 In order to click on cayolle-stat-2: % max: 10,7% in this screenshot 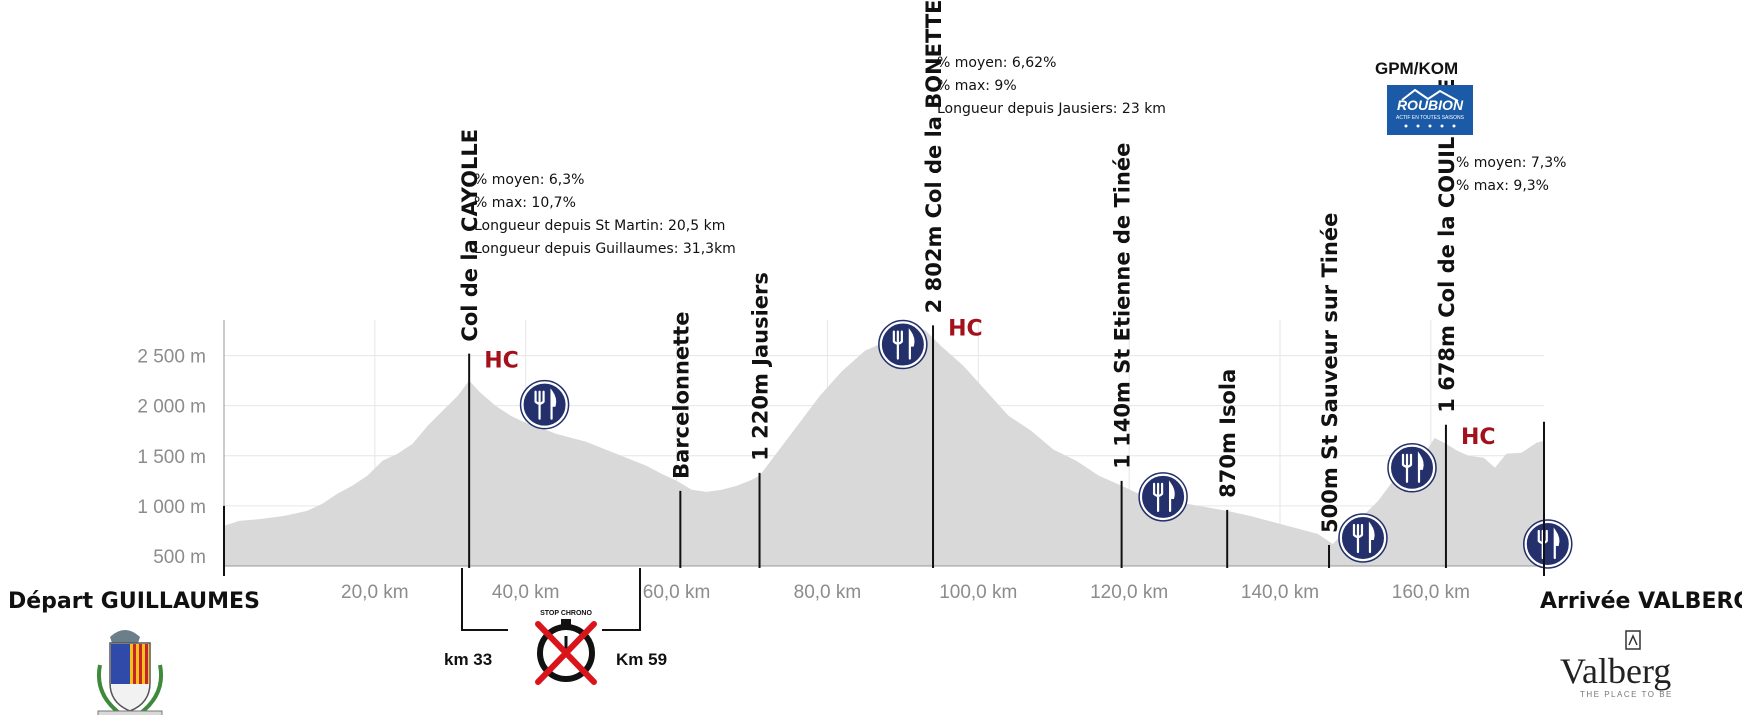, I will do `click(525, 203)`.